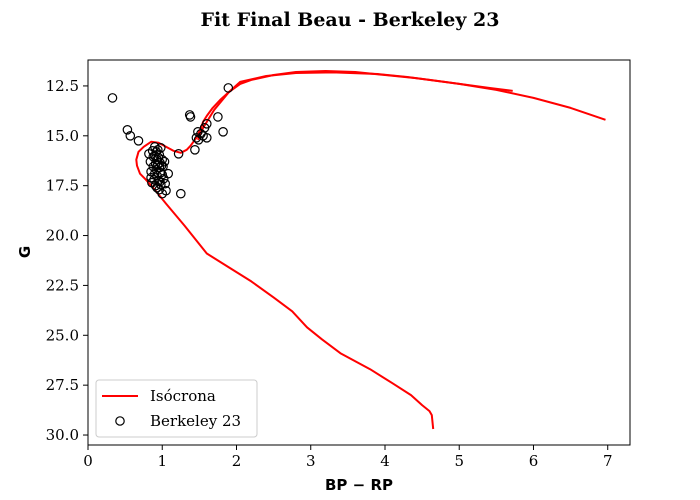  Describe the element at coordinates (62, 335) in the screenshot. I see `y-tick-label: 25.0` at that location.